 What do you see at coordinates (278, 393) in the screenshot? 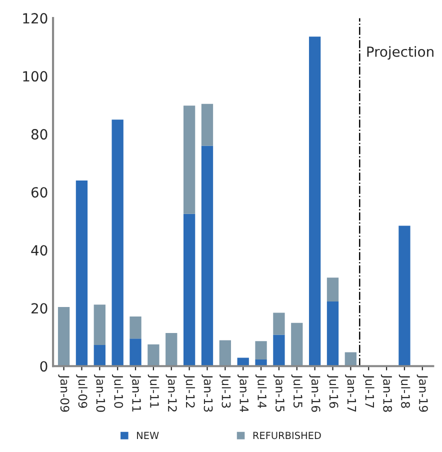
I see `x-tick-label: Jan-15` at bounding box center [278, 393].